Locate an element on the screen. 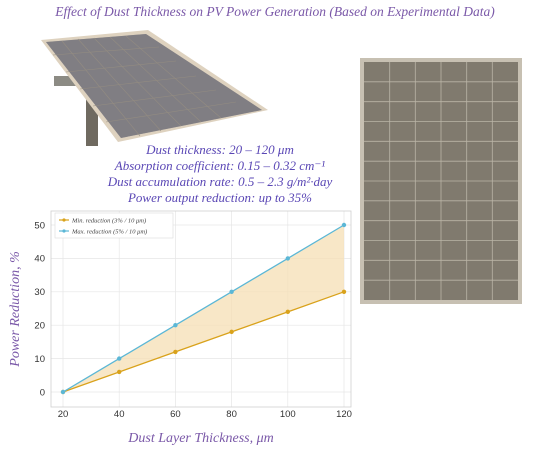 The height and width of the screenshot is (454, 550). x-tick-label: 100 is located at coordinates (288, 414).